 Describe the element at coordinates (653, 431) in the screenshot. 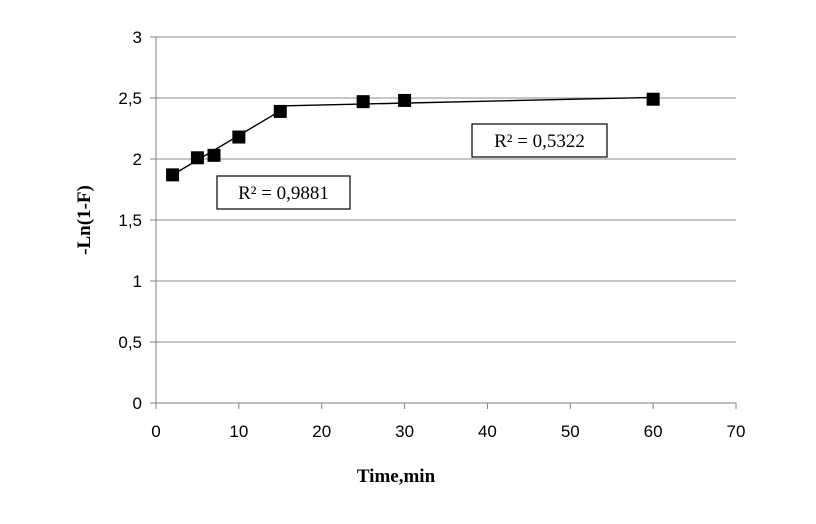

I see `x-tick-label: 60` at that location.